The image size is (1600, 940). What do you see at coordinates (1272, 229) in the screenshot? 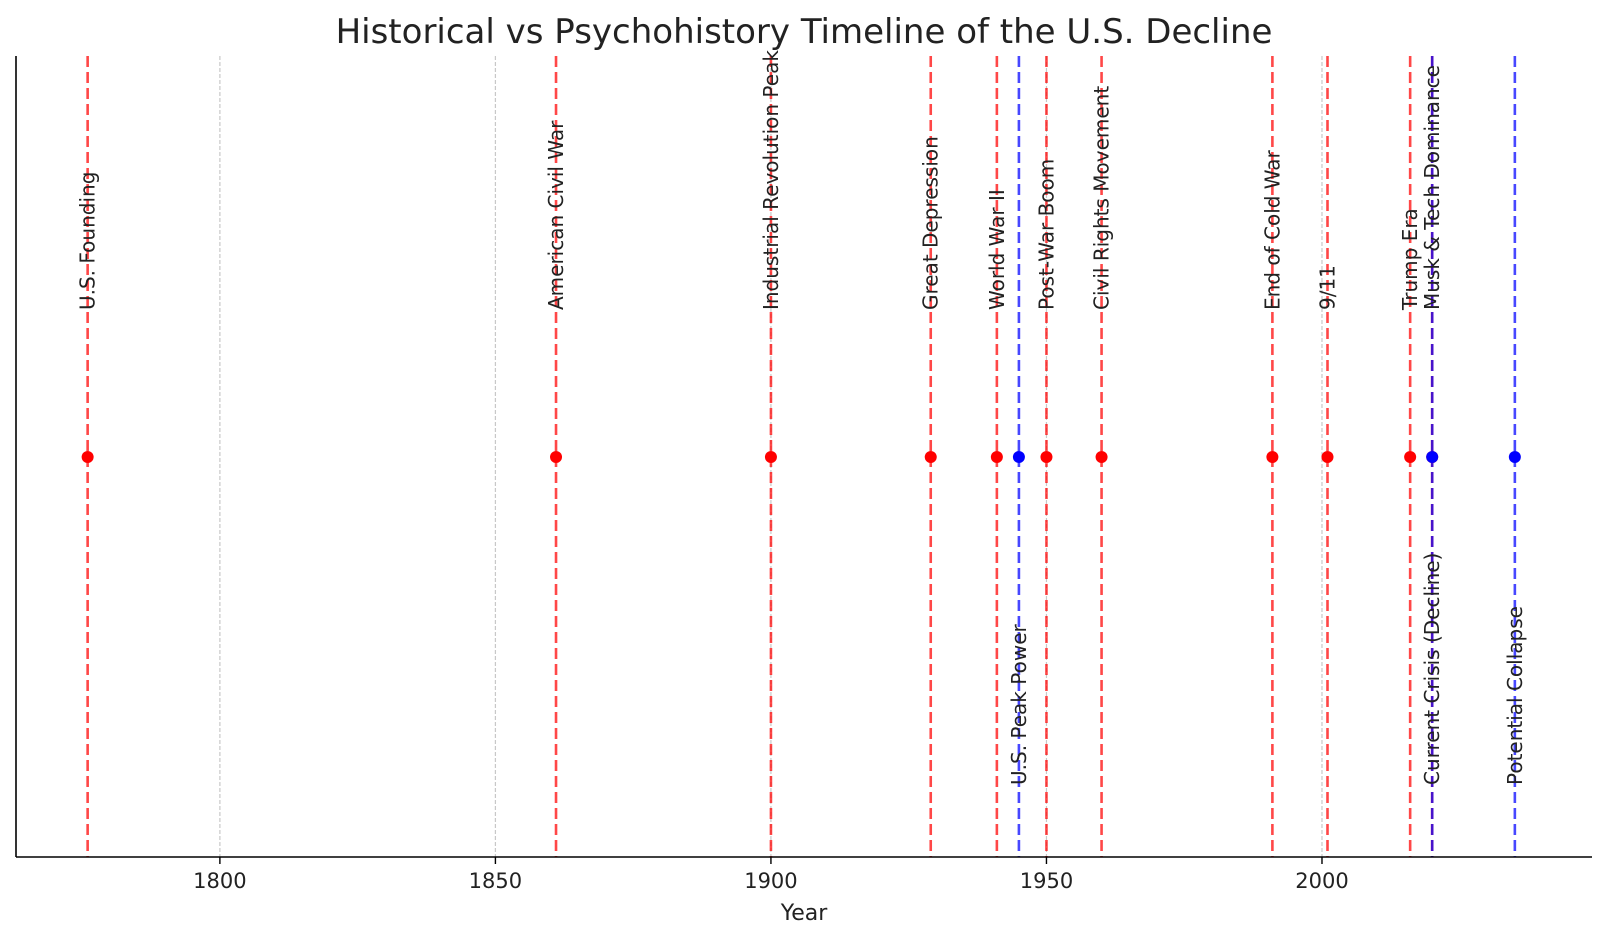
I see `event-label: End of Cold War` at bounding box center [1272, 229].